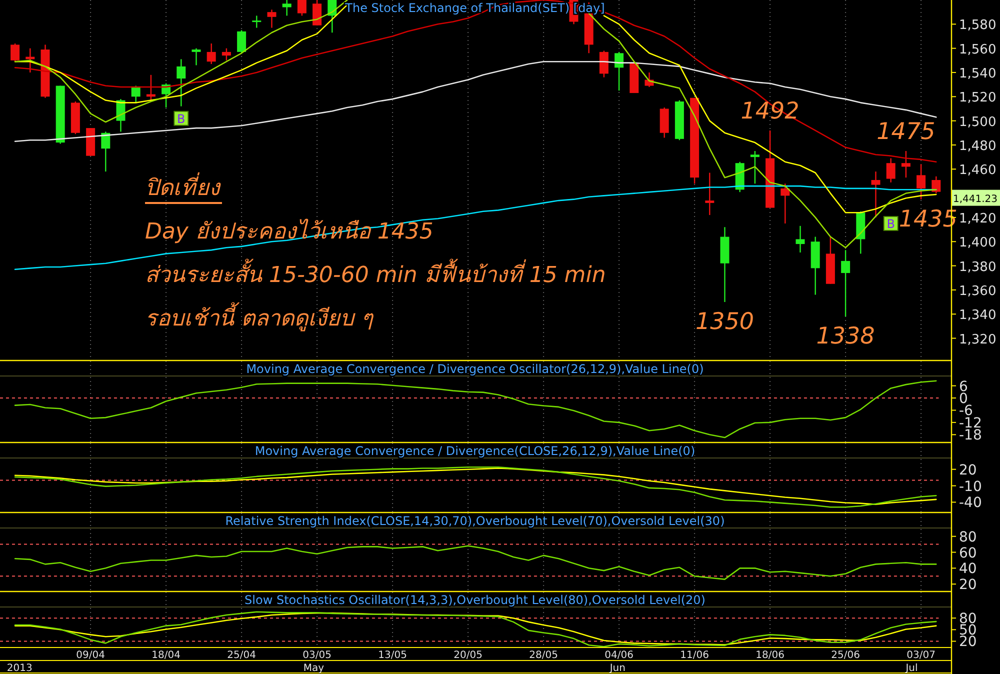 This screenshot has height=674, width=1000. What do you see at coordinates (968, 537) in the screenshot?
I see `y-tick-label: 80` at bounding box center [968, 537].